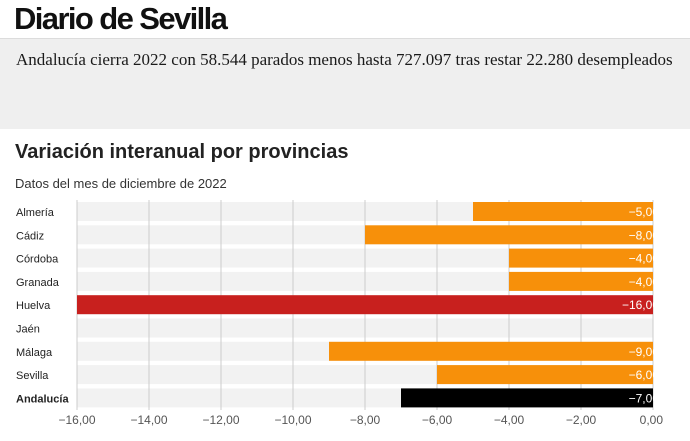 Image resolution: width=690 pixels, height=441 pixels. I want to click on category-label: Córdoba, so click(37, 260).